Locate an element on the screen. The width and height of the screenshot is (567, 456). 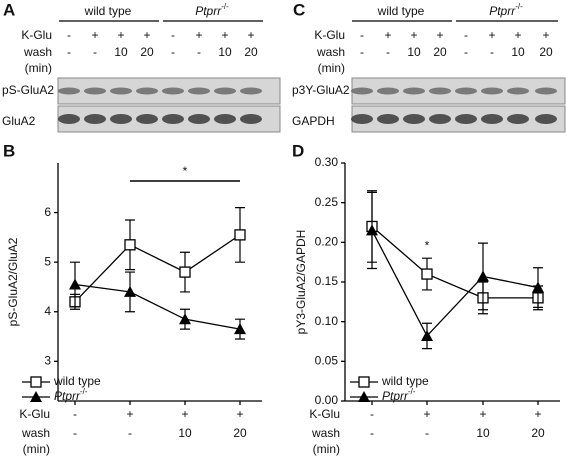
y-axis-label: pY3-GluA2/GAPDH is located at coordinates (301, 282).